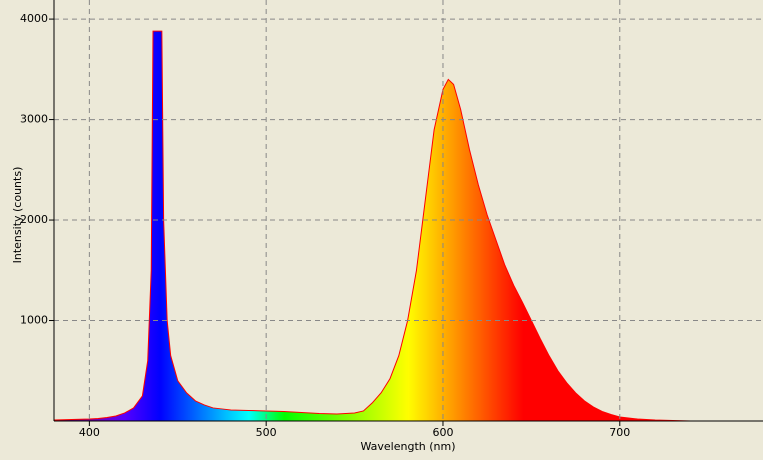  Describe the element at coordinates (619, 432) in the screenshot. I see `x-tick-label: 700` at that location.